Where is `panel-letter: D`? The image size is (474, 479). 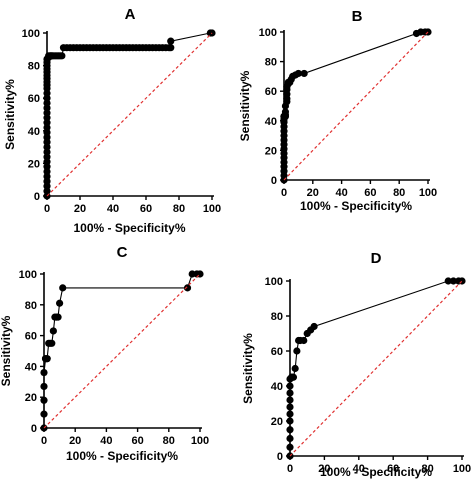 panel-letter: D is located at coordinates (376, 258).